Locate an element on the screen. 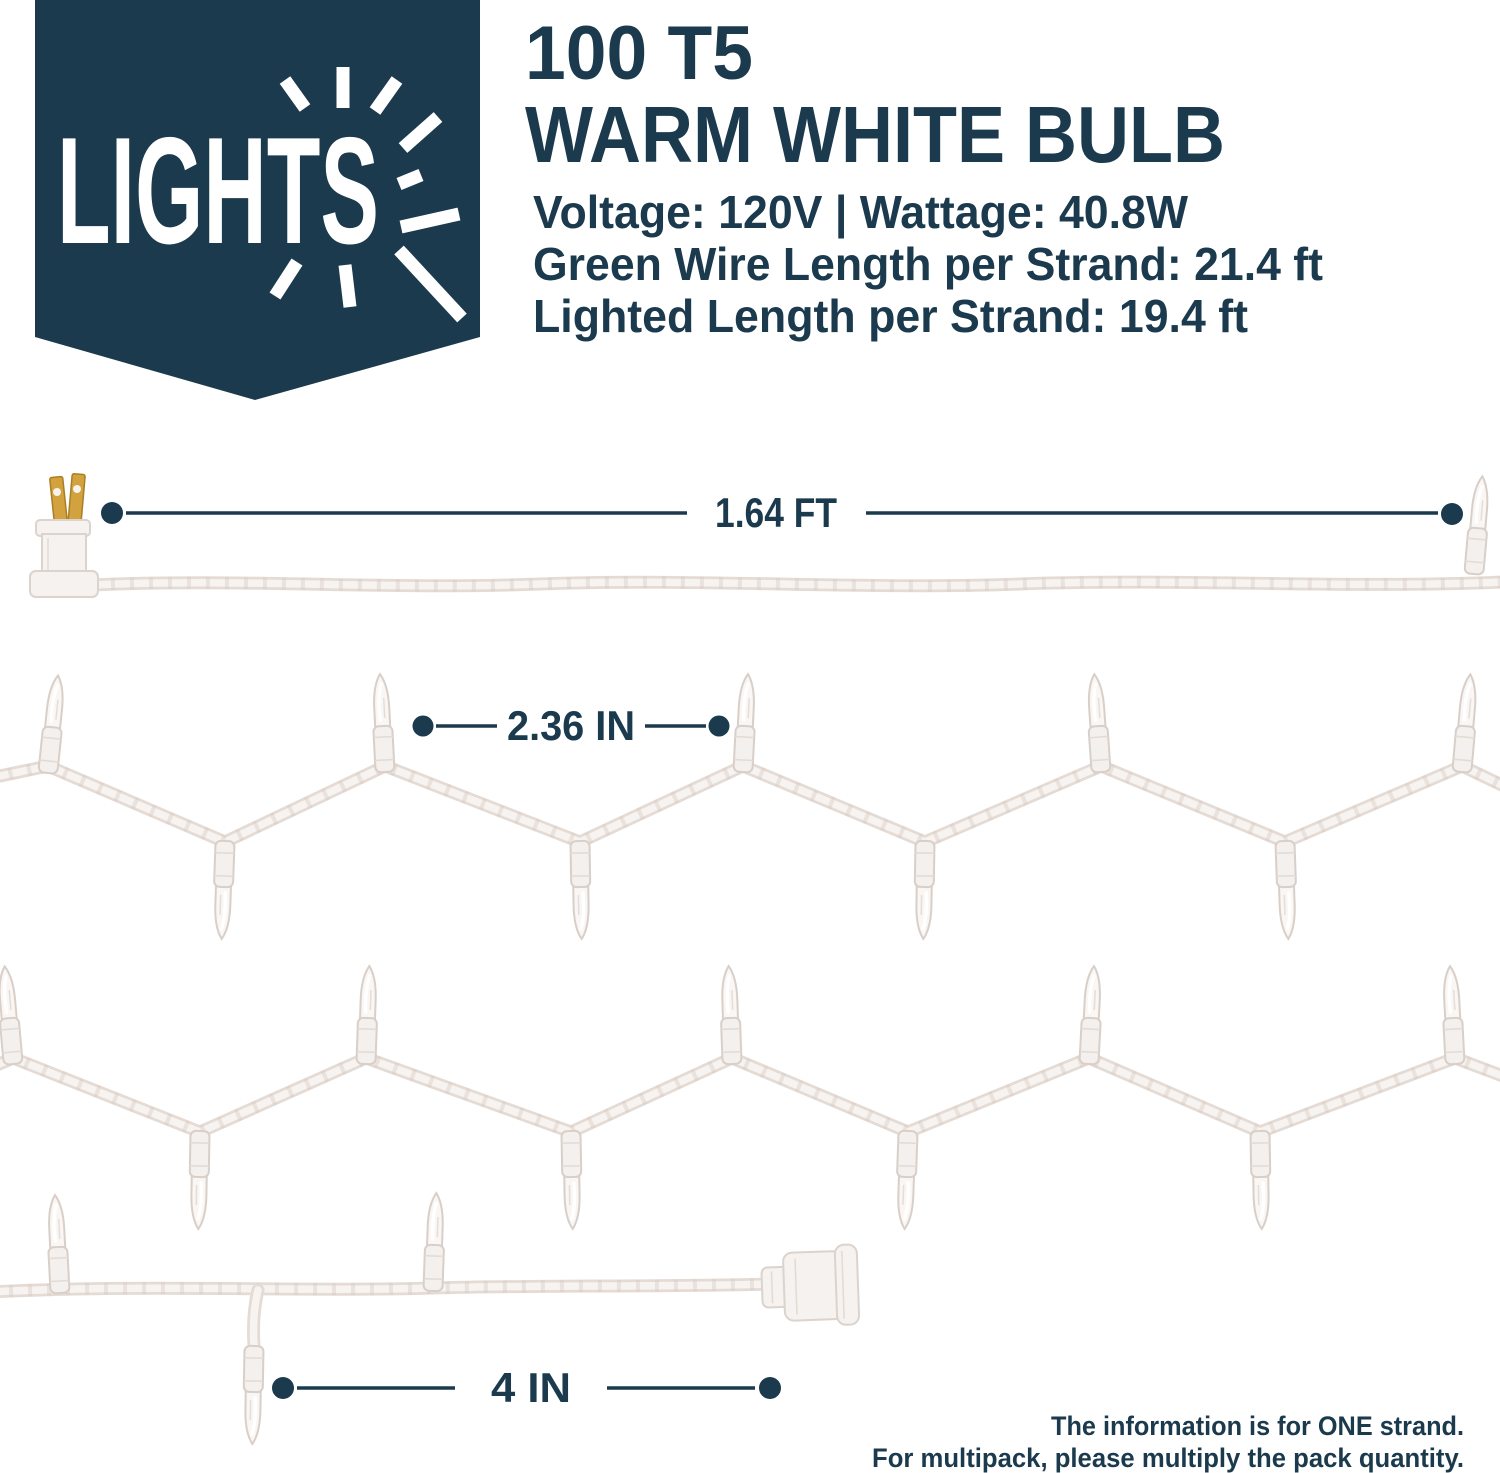  footnote-line-1: The information is for ONE strand. is located at coordinates (1257, 1426).